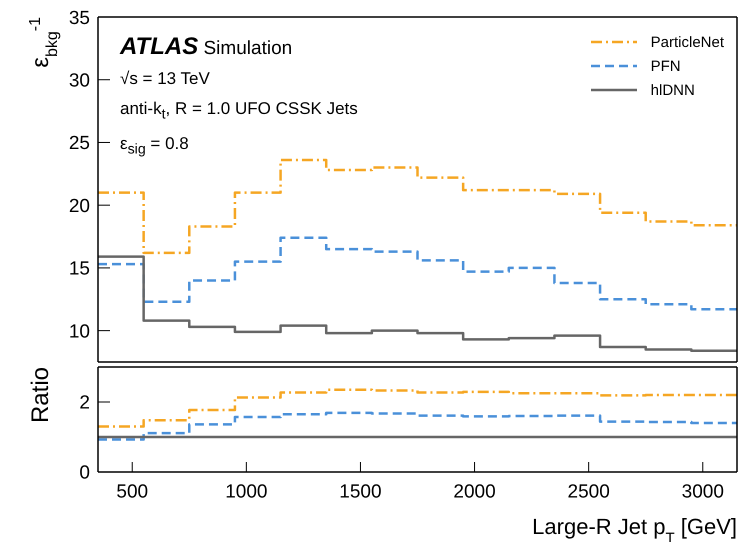 This screenshot has height=544, width=744. Describe the element at coordinates (79, 331) in the screenshot. I see `y-tick-label: 10` at that location.